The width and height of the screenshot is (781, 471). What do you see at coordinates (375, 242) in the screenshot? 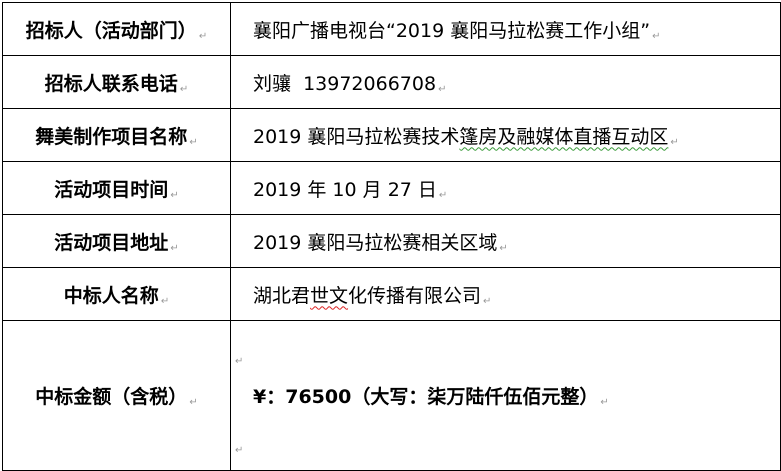
I see `value-project-address: 2019 襄阳马拉松赛相关区域` at bounding box center [375, 242].